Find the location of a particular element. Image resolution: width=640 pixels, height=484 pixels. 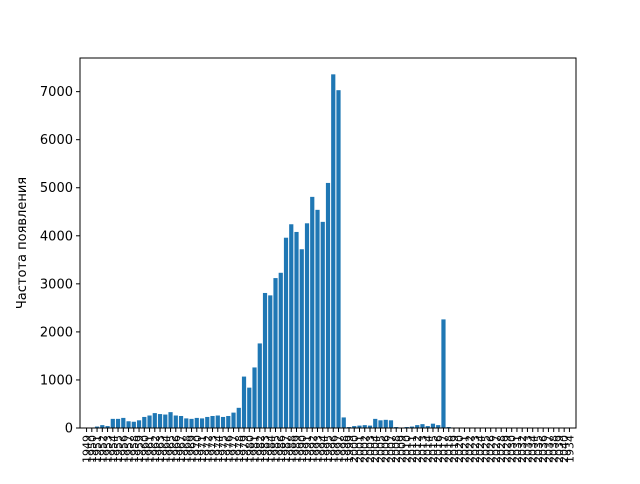

y-tick-label: 2000 is located at coordinates (56, 332).